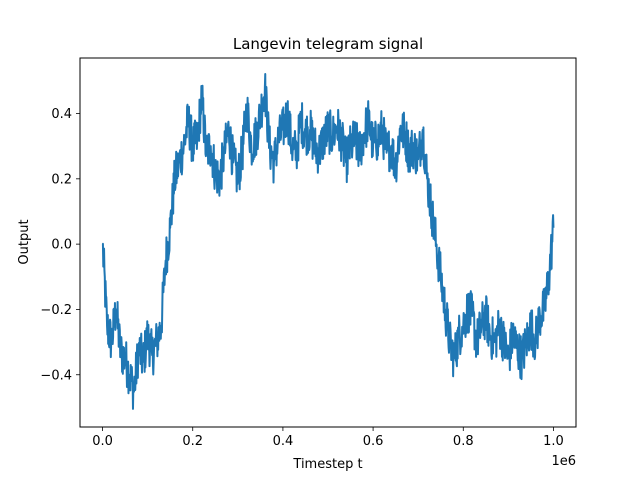 This screenshot has width=640, height=480. I want to click on y-axis-ticks: −0.4 −0.2 0.0 0.2 0.4, so click(60, 245).